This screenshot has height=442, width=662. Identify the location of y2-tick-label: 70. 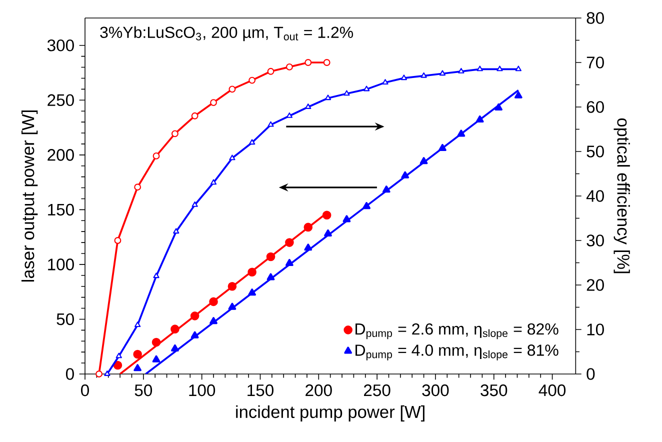
(595, 62).